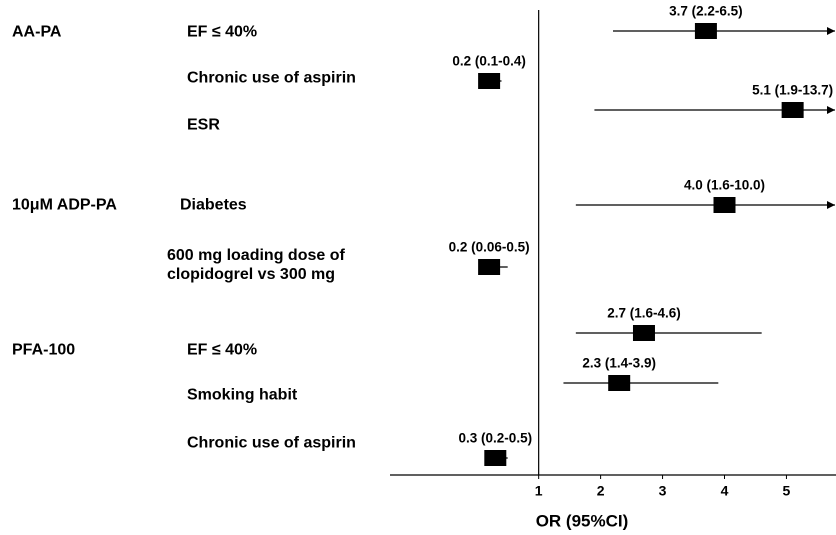  What do you see at coordinates (582, 520) in the screenshot?
I see `x-axis-label: OR (95%CI)` at bounding box center [582, 520].